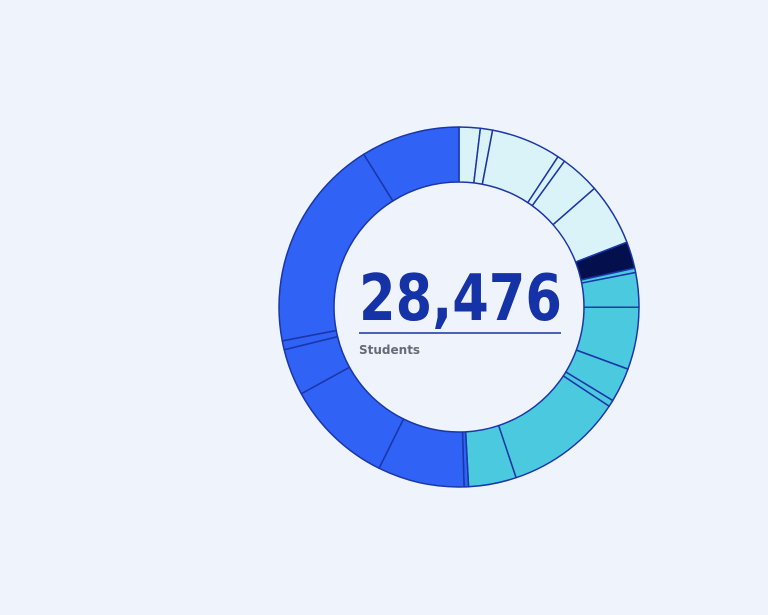  Describe the element at coordinates (411, 164) in the screenshot. I see `donut-slice` at that location.